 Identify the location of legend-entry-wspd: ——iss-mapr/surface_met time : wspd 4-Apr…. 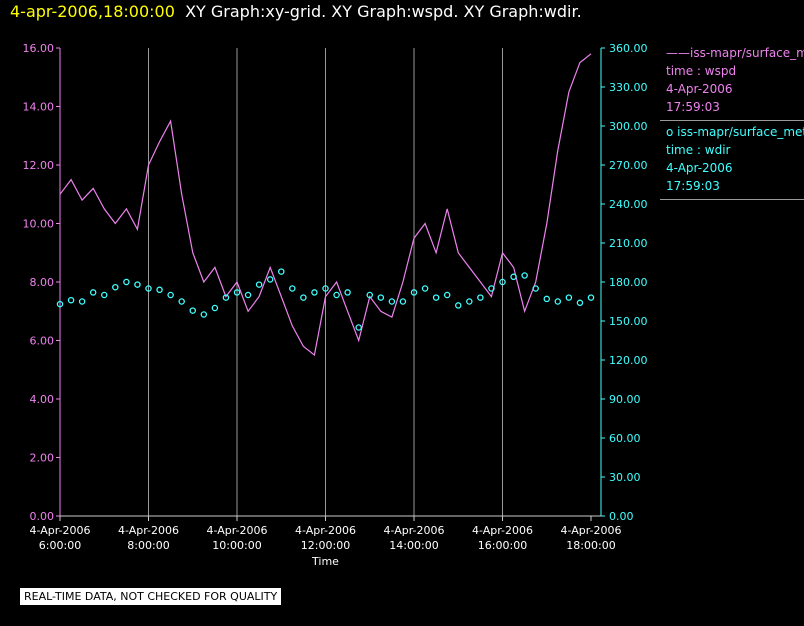
(732, 82).